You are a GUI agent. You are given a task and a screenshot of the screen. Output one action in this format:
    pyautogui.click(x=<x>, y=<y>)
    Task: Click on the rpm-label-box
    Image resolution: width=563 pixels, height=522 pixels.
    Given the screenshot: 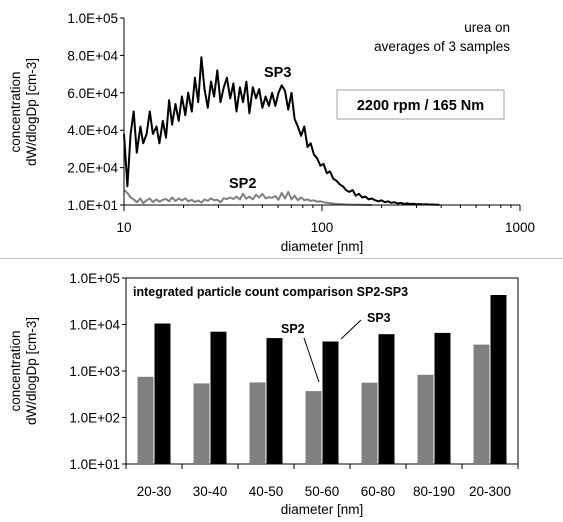 What is the action you would take?
    pyautogui.click(x=420, y=104)
    